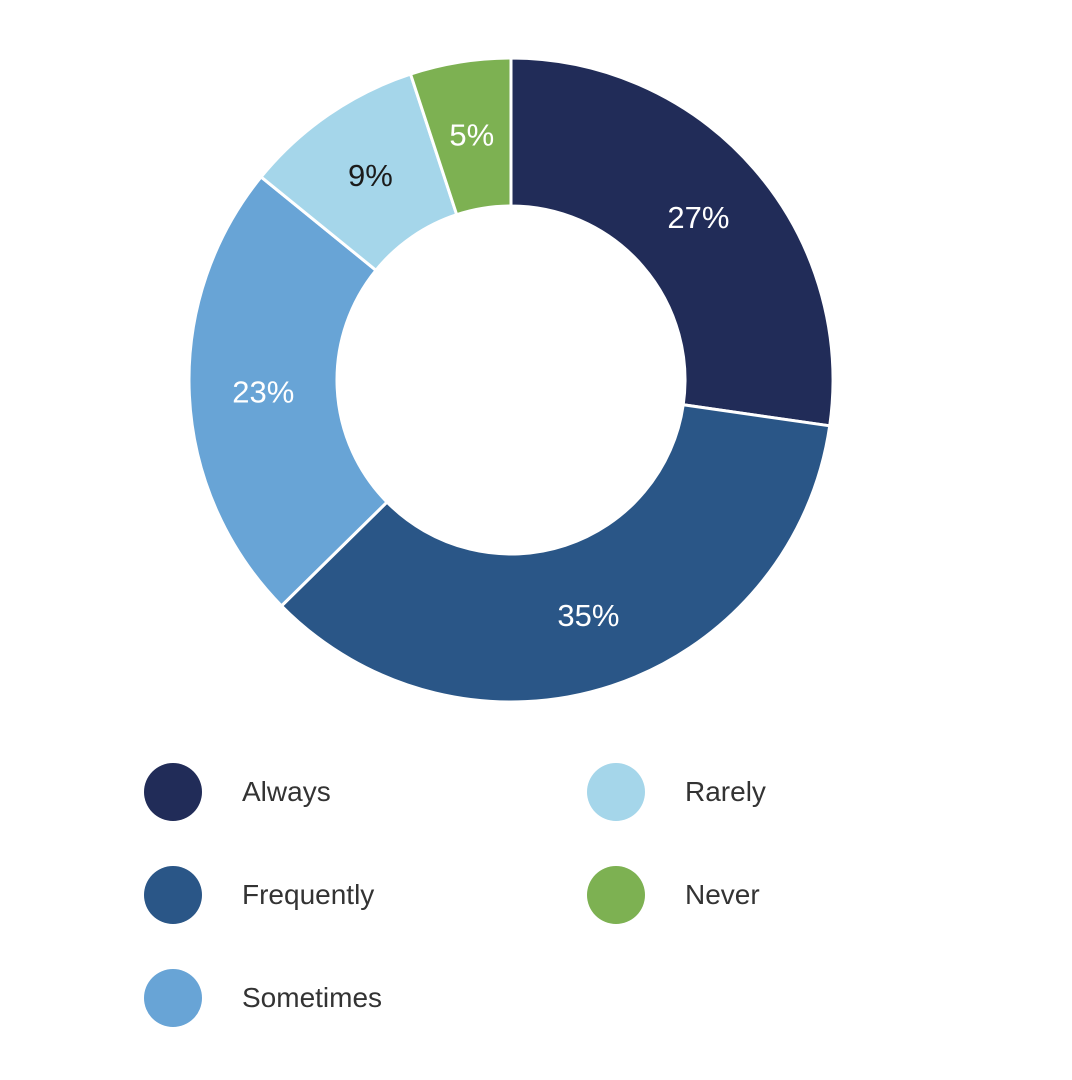 Image resolution: width=1072 pixels, height=1080 pixels. Describe the element at coordinates (370, 175) in the screenshot. I see `slice-label-rarely: 9%` at that location.